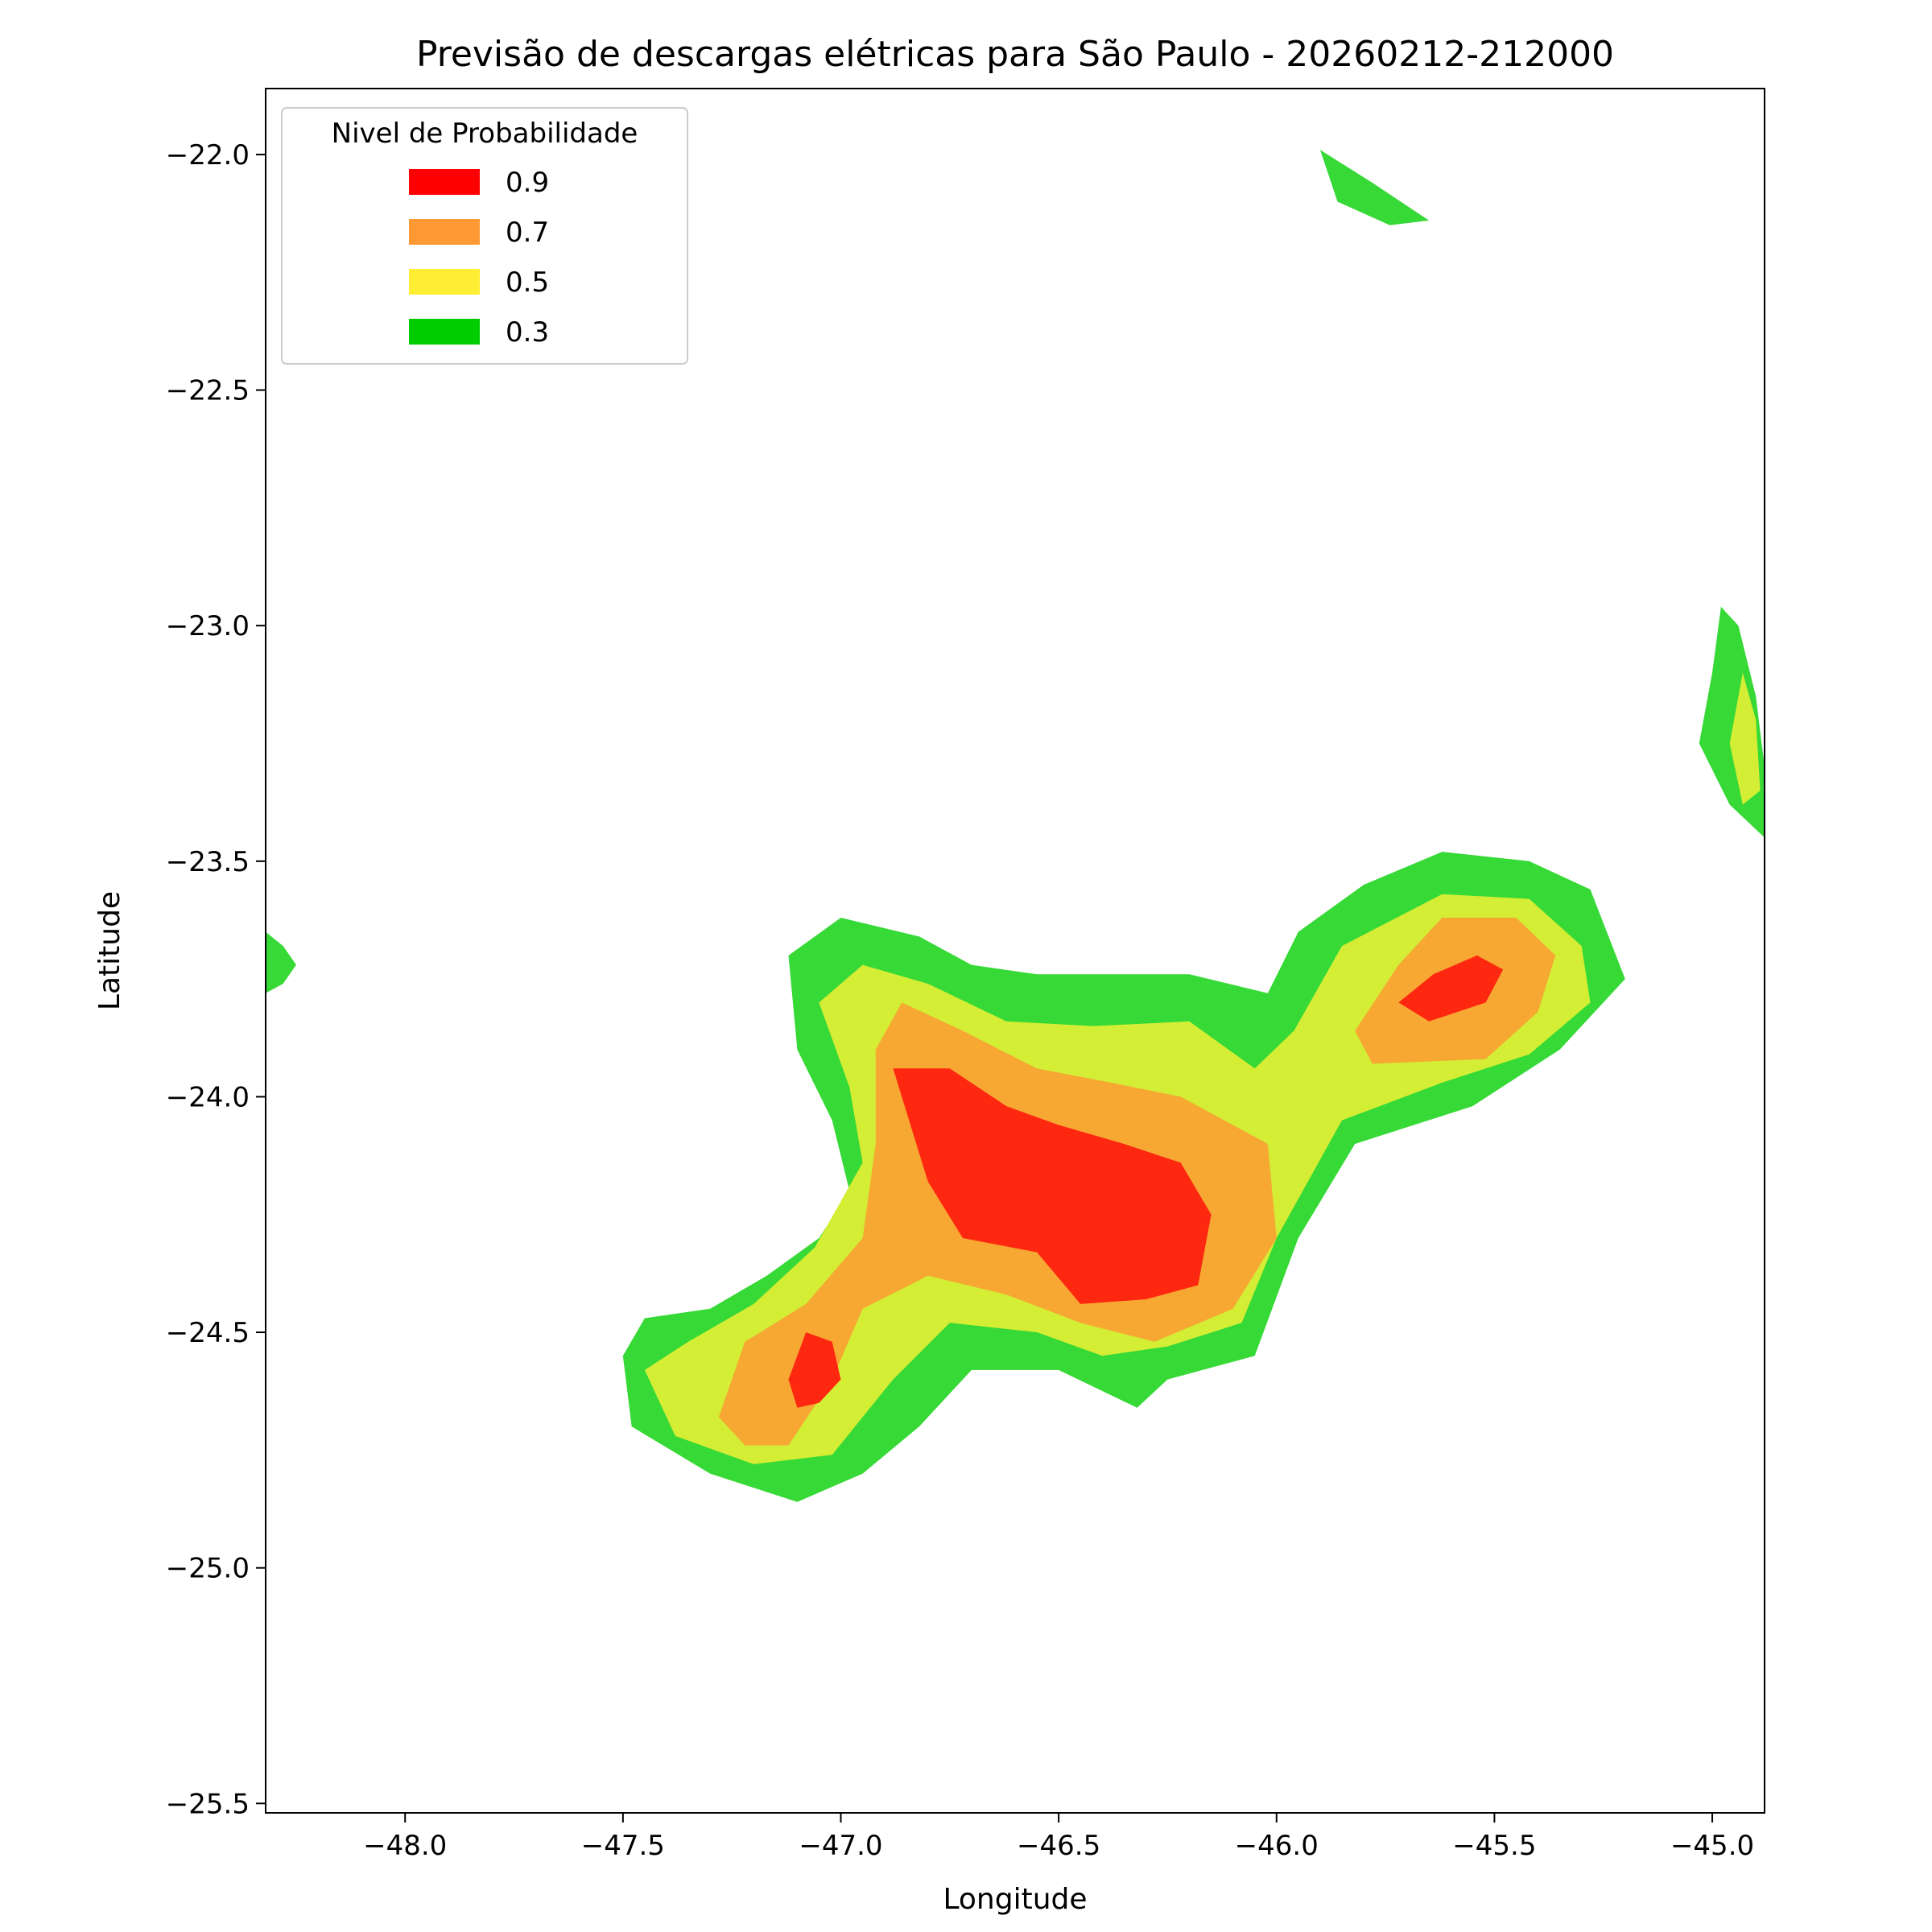 The width and height of the screenshot is (1932, 1932). Describe the element at coordinates (1015, 1899) in the screenshot. I see `x-axis-label: Longitude` at that location.